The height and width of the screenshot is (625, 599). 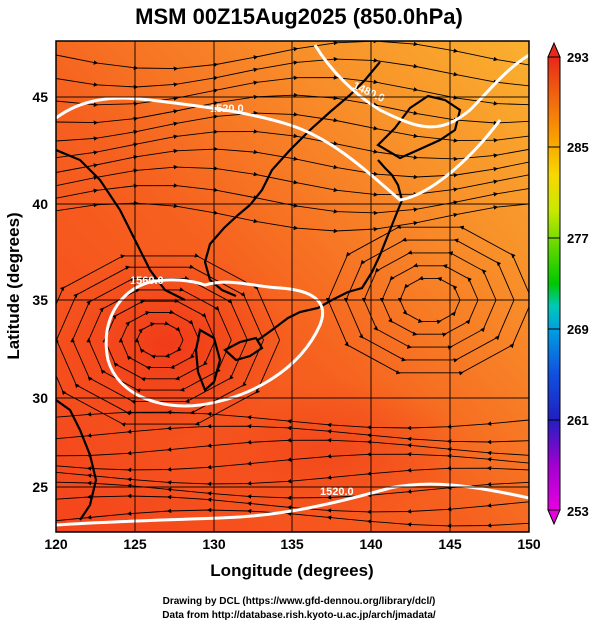 What do you see at coordinates (77, 460) in the screenshot?
I see `taiwan-coast` at bounding box center [77, 460].